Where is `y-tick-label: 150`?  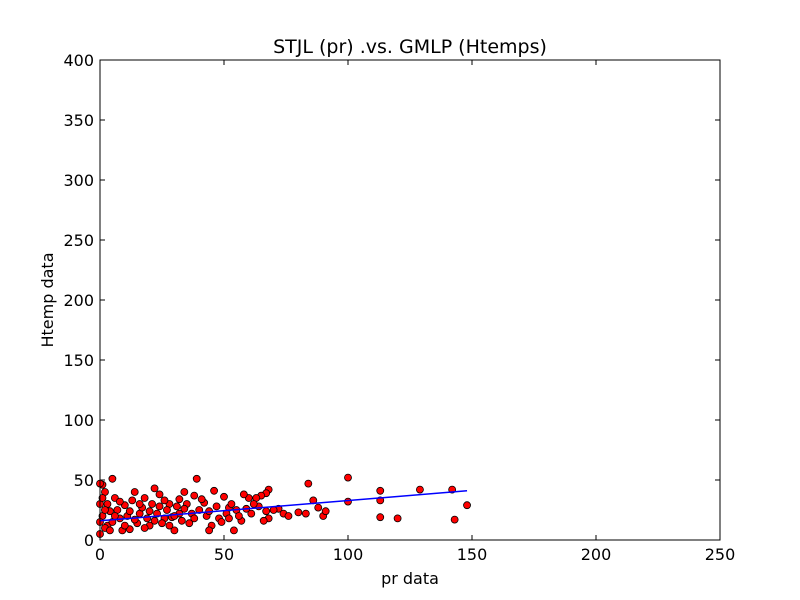
y-tick-label: 150 is located at coordinates (78, 360).